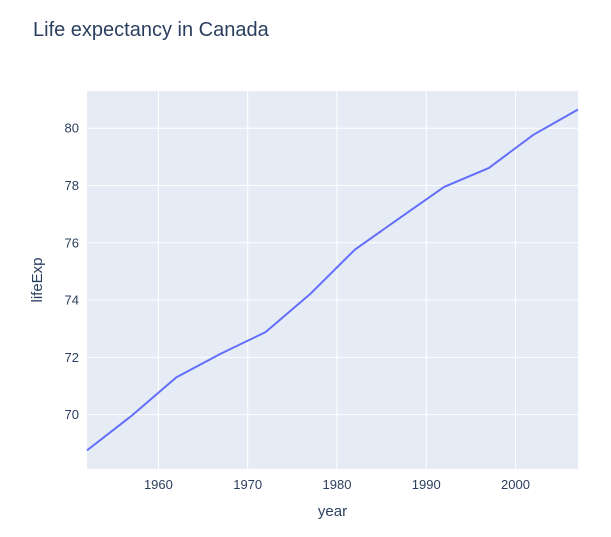 The height and width of the screenshot is (537, 611). I want to click on x-tick-label-0: 1960, so click(158, 484).